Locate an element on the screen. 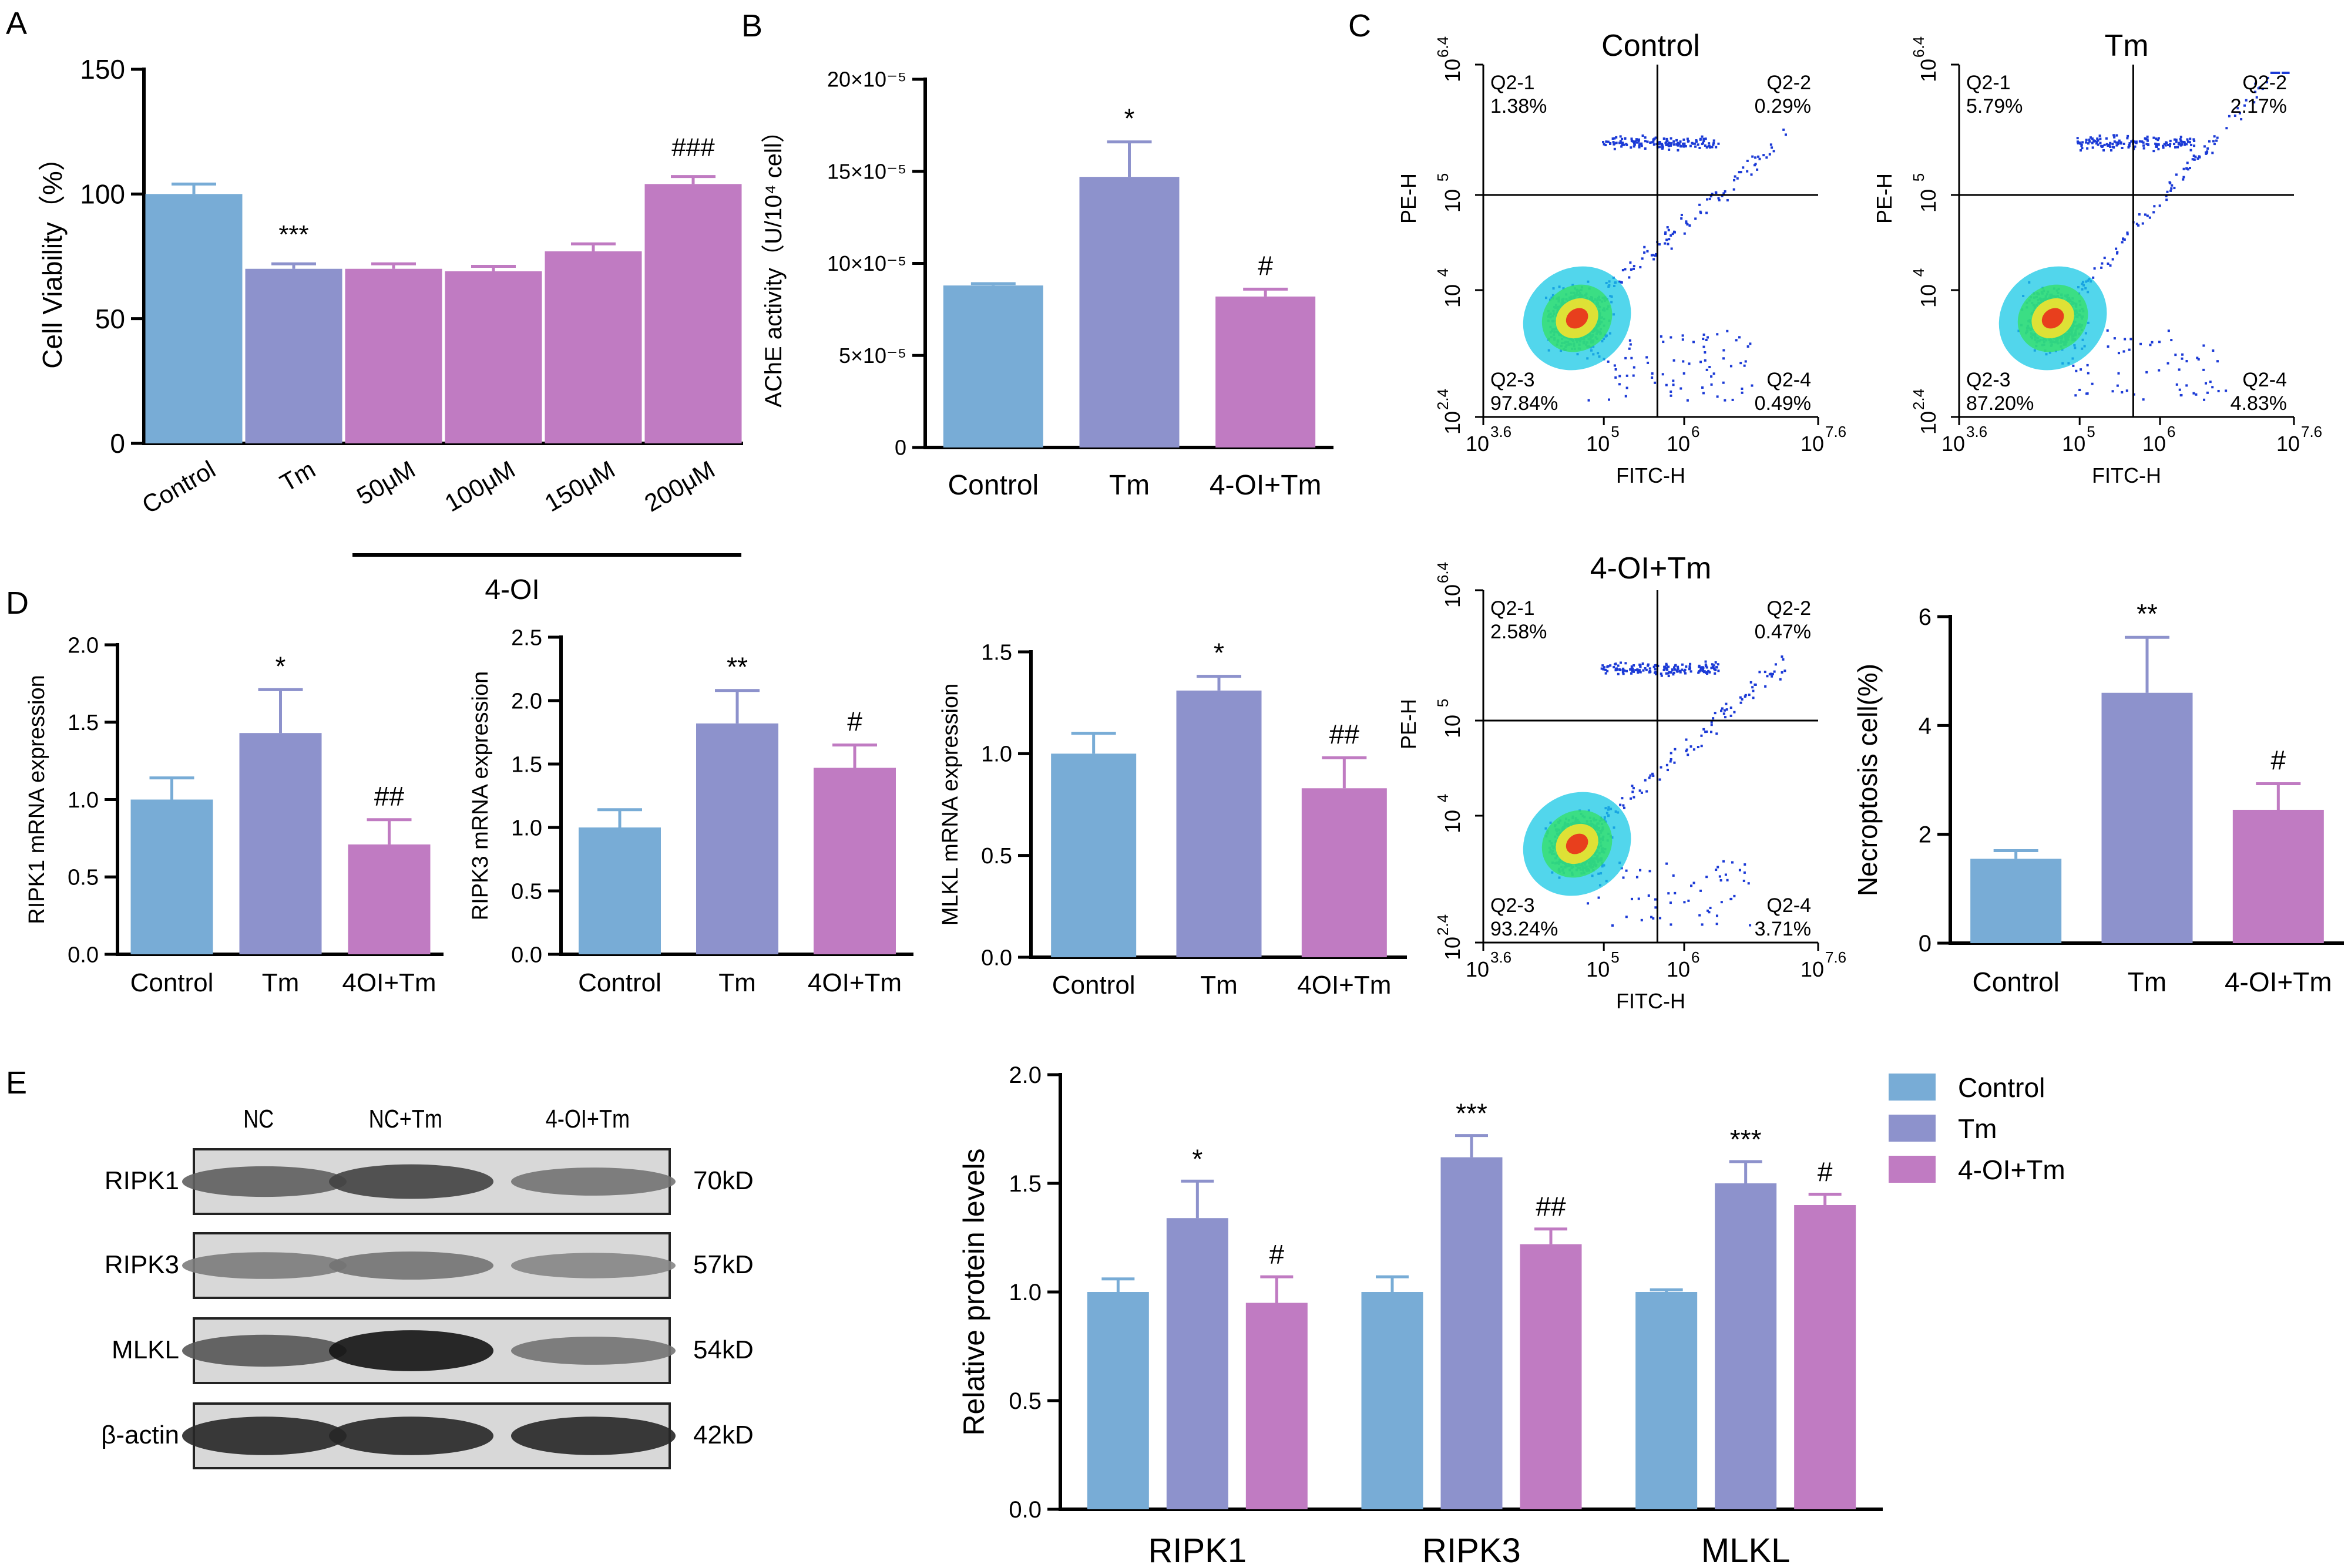  flow-y-tick-exponent: 6.4 is located at coordinates (1918, 47).